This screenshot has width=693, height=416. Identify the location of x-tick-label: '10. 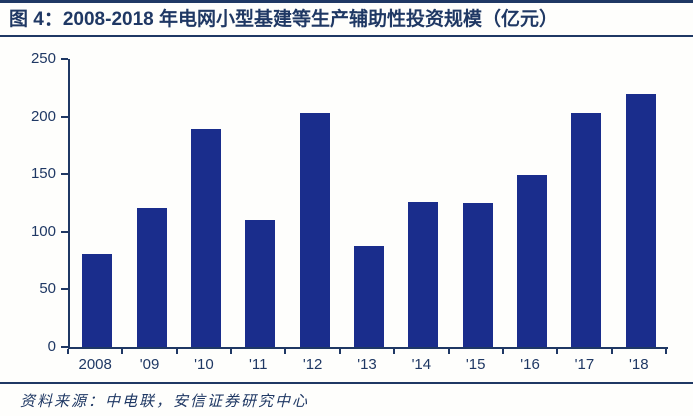
(204, 364).